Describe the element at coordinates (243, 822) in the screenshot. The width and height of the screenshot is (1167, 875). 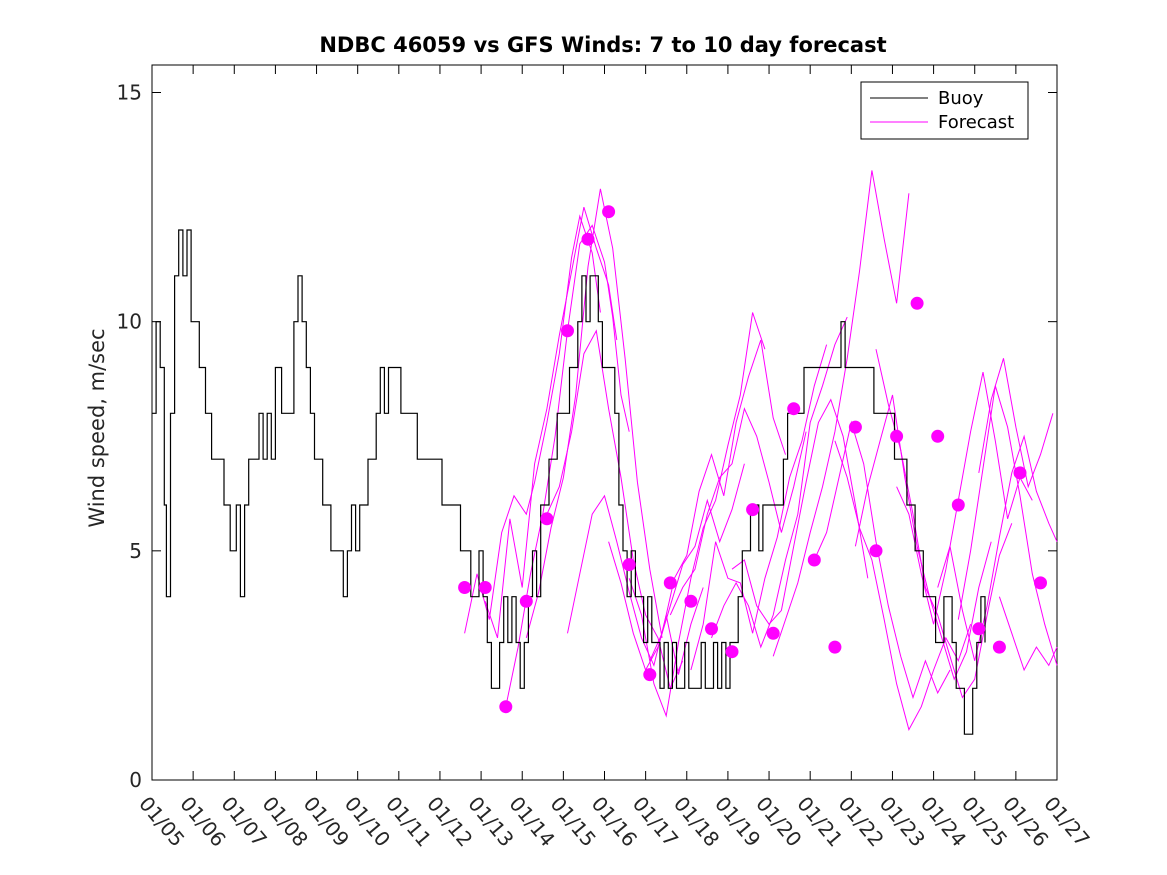
I see `x-tick-label: 01/07` at that location.